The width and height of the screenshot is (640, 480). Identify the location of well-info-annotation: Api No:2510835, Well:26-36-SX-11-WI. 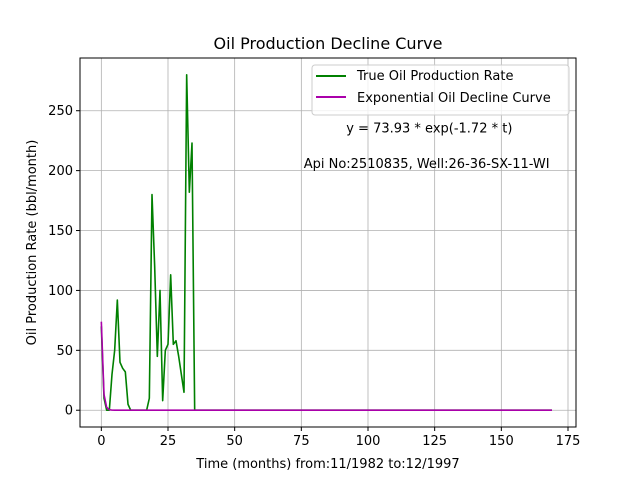
(427, 164).